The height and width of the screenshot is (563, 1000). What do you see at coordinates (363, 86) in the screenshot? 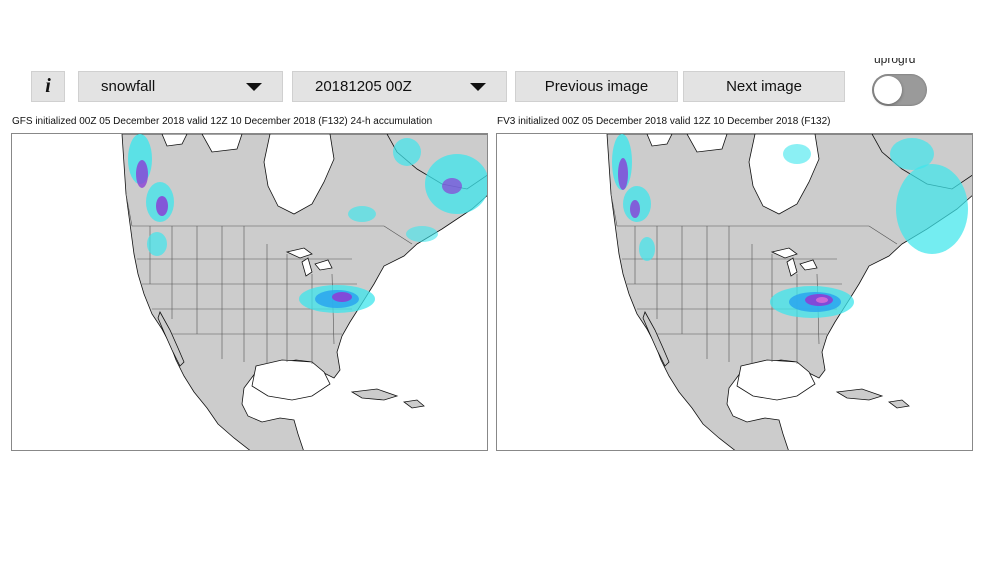
I see `run-select-value: 20181205 00Z` at bounding box center [363, 86].